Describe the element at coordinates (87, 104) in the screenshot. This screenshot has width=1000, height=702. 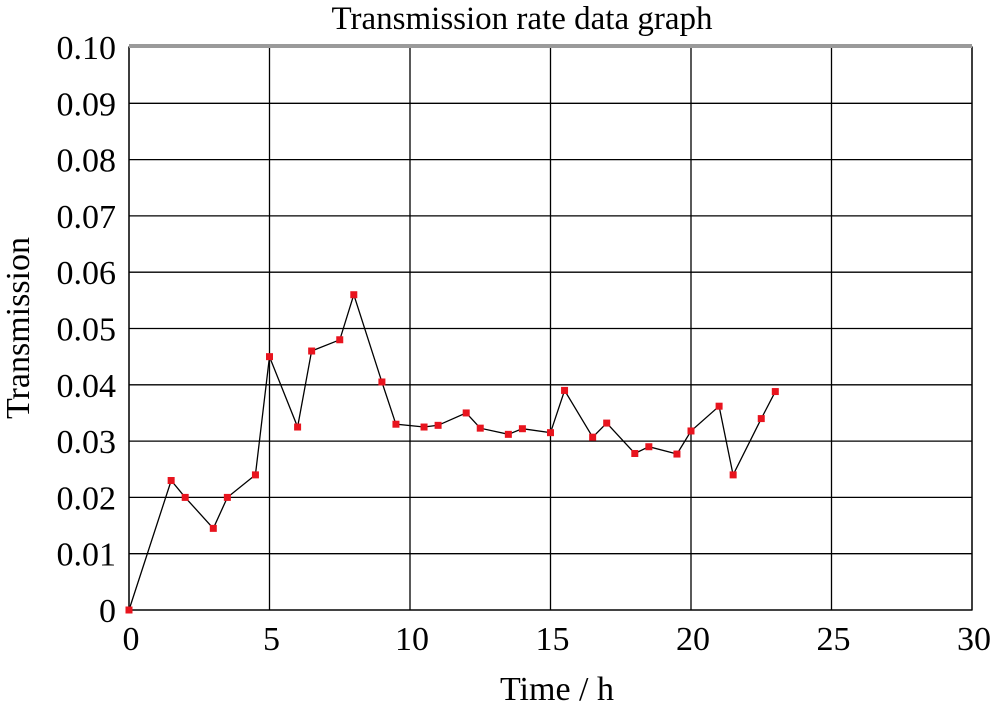
I see `y-tick-label: 0.09` at that location.